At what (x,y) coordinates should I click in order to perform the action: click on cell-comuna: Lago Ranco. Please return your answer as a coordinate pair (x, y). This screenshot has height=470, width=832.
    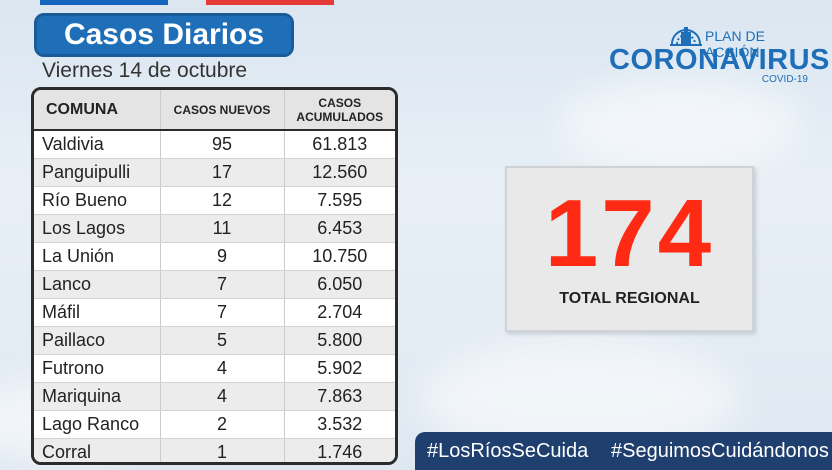
    Looking at the image, I should click on (97, 424).